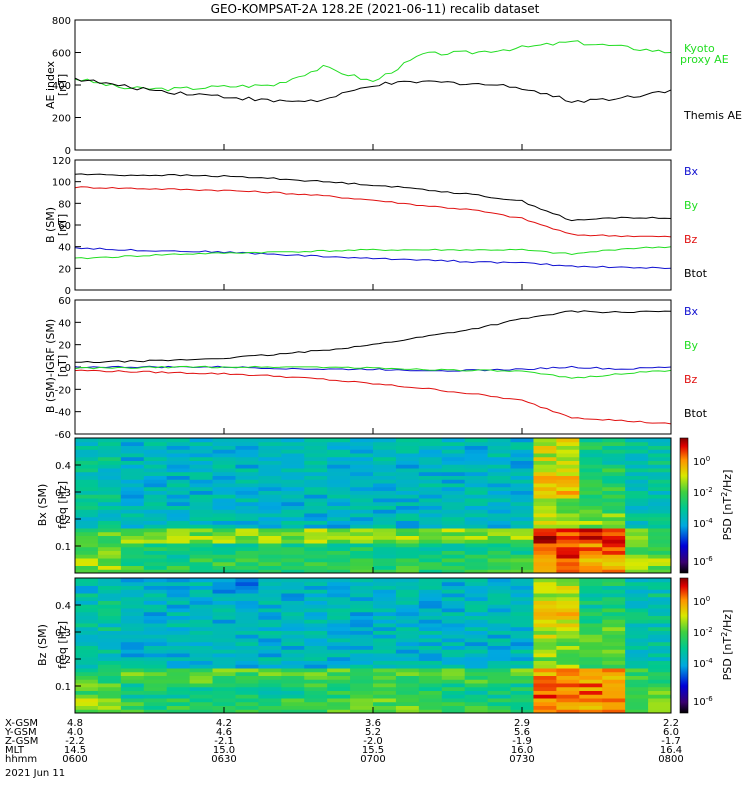  What do you see at coordinates (684, 505) in the screenshot?
I see `bx-colorbar` at bounding box center [684, 505].